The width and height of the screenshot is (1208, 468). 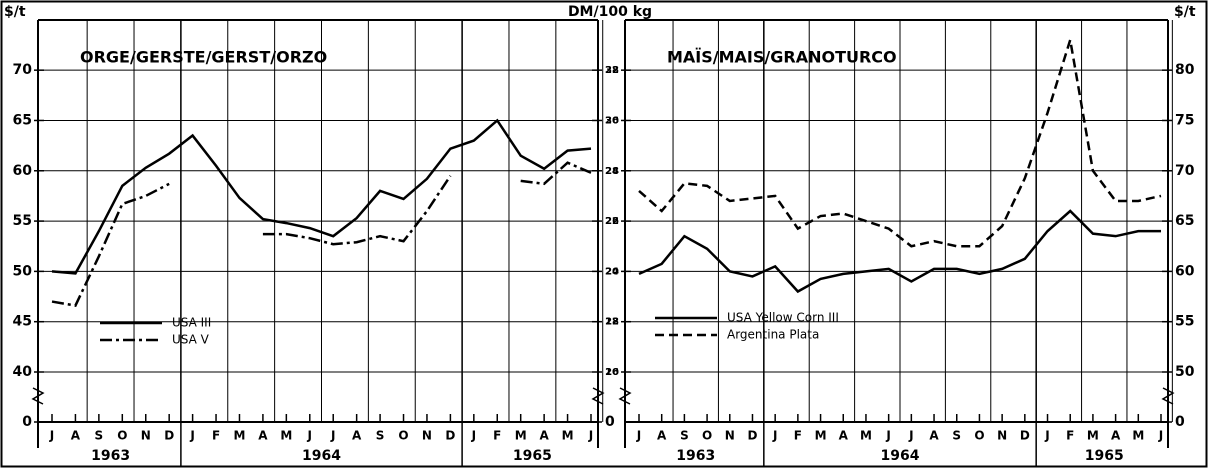 I want to click on chart-title: ORGE/GERSTE/GERST/ORZO, so click(x=203, y=57).